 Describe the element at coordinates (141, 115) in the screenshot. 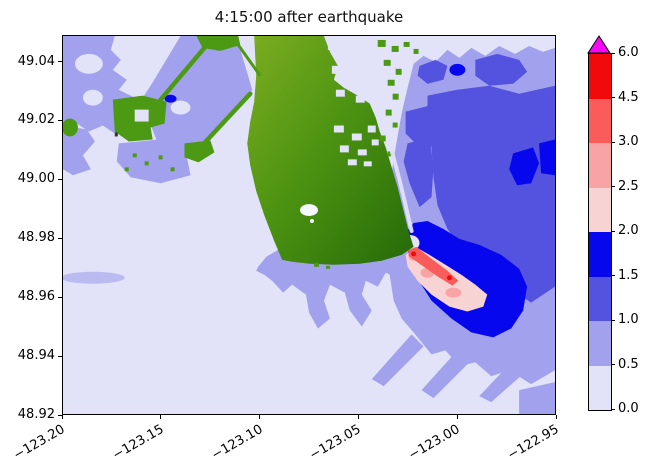

I see `port-basin` at that location.